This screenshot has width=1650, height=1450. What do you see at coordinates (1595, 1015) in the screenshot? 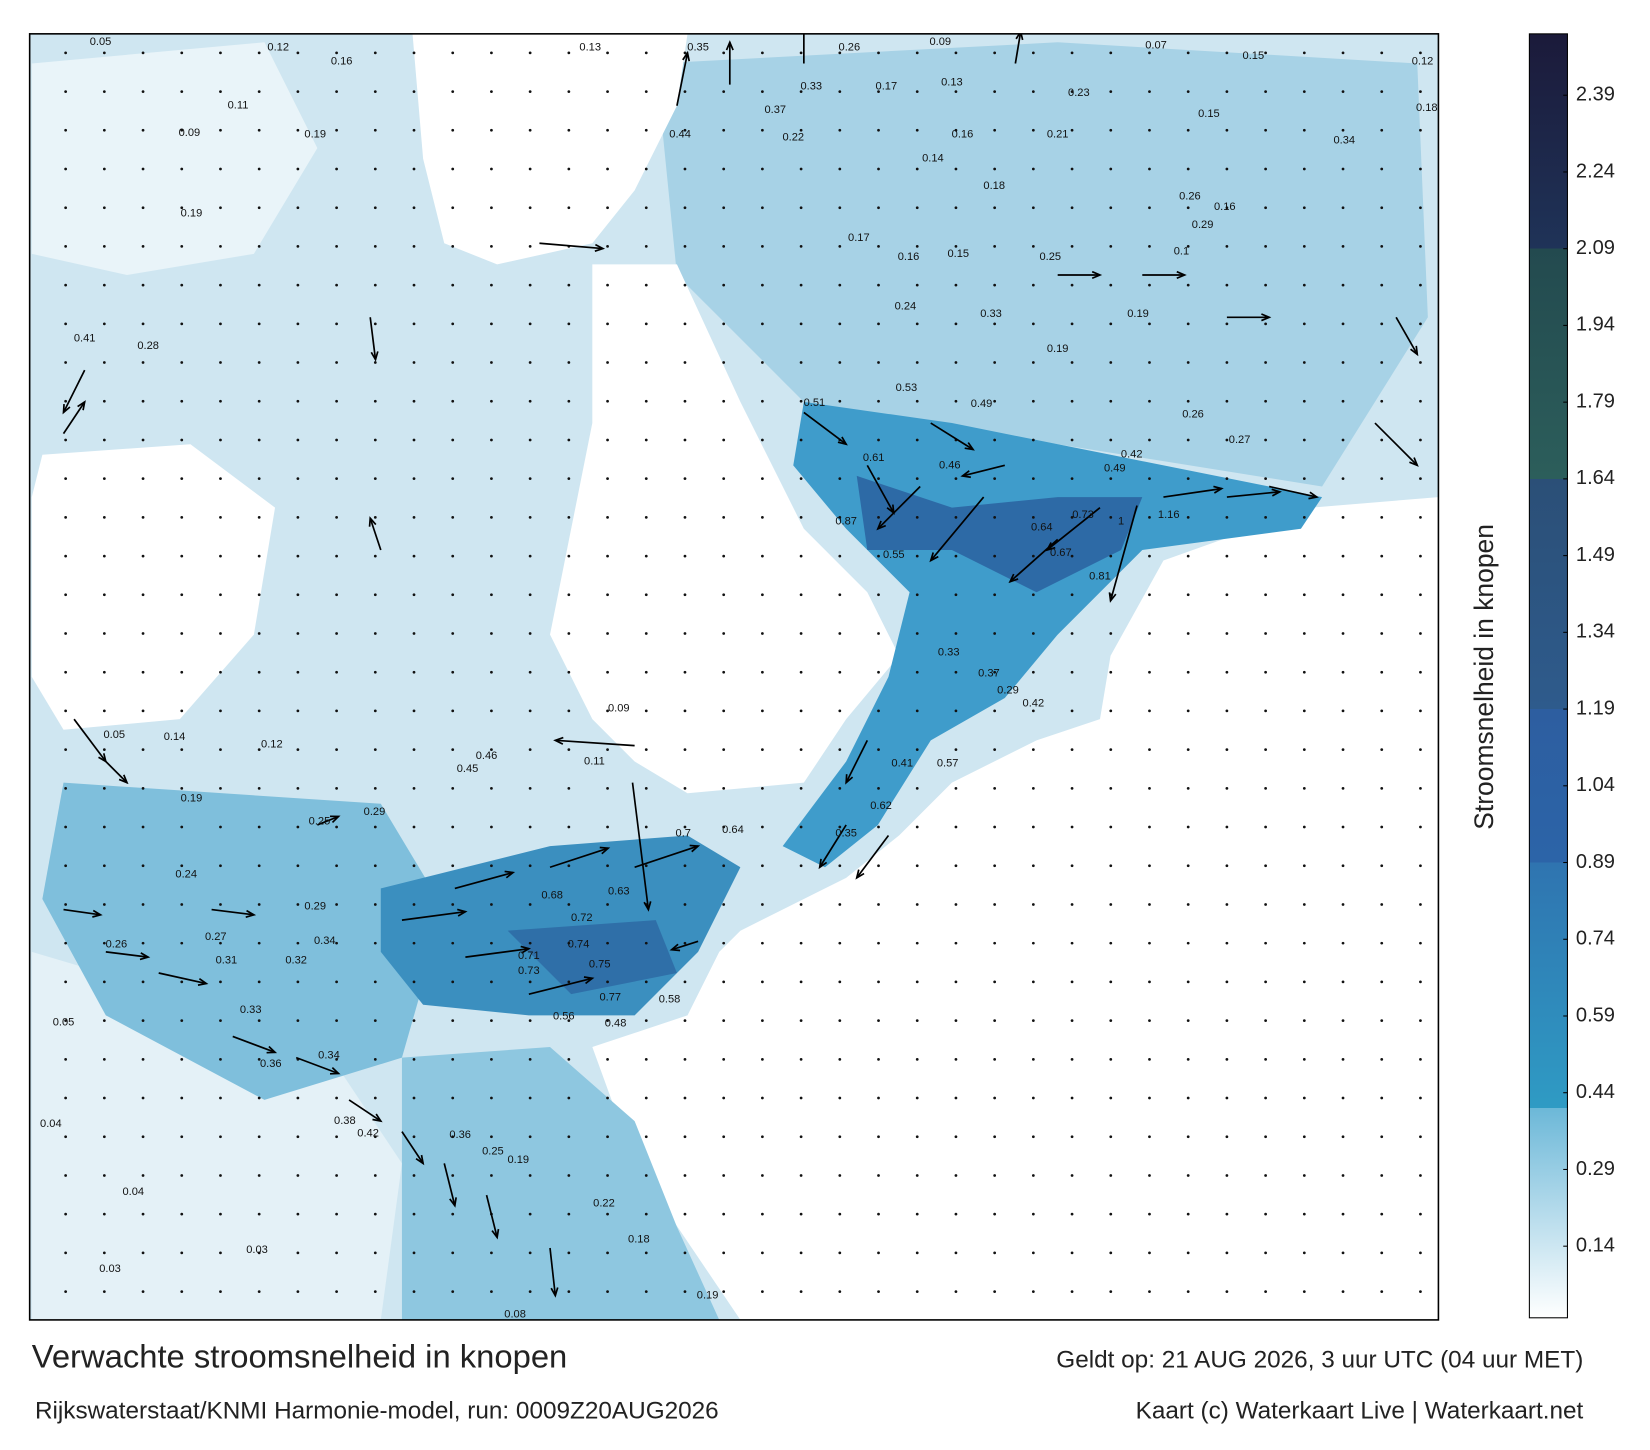
I see `colorbar-tick-label: 0.59` at bounding box center [1595, 1015].